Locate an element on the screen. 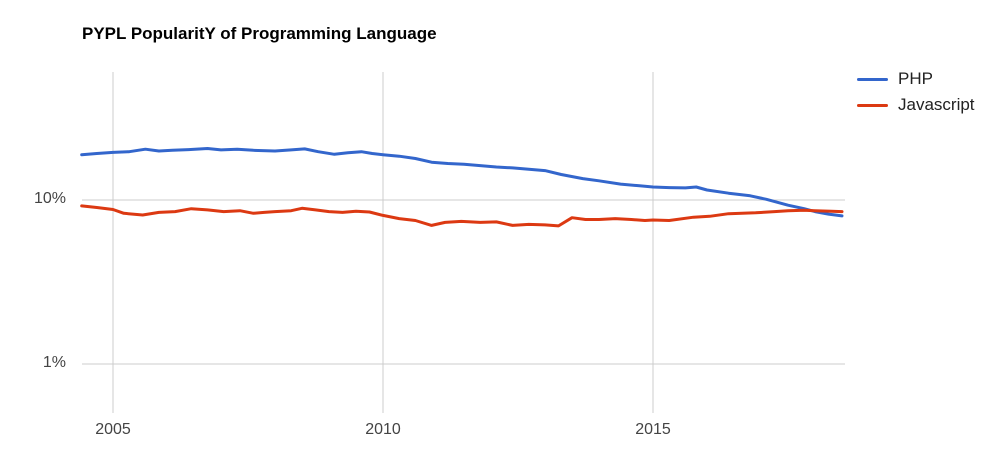  php-line is located at coordinates (462, 182).